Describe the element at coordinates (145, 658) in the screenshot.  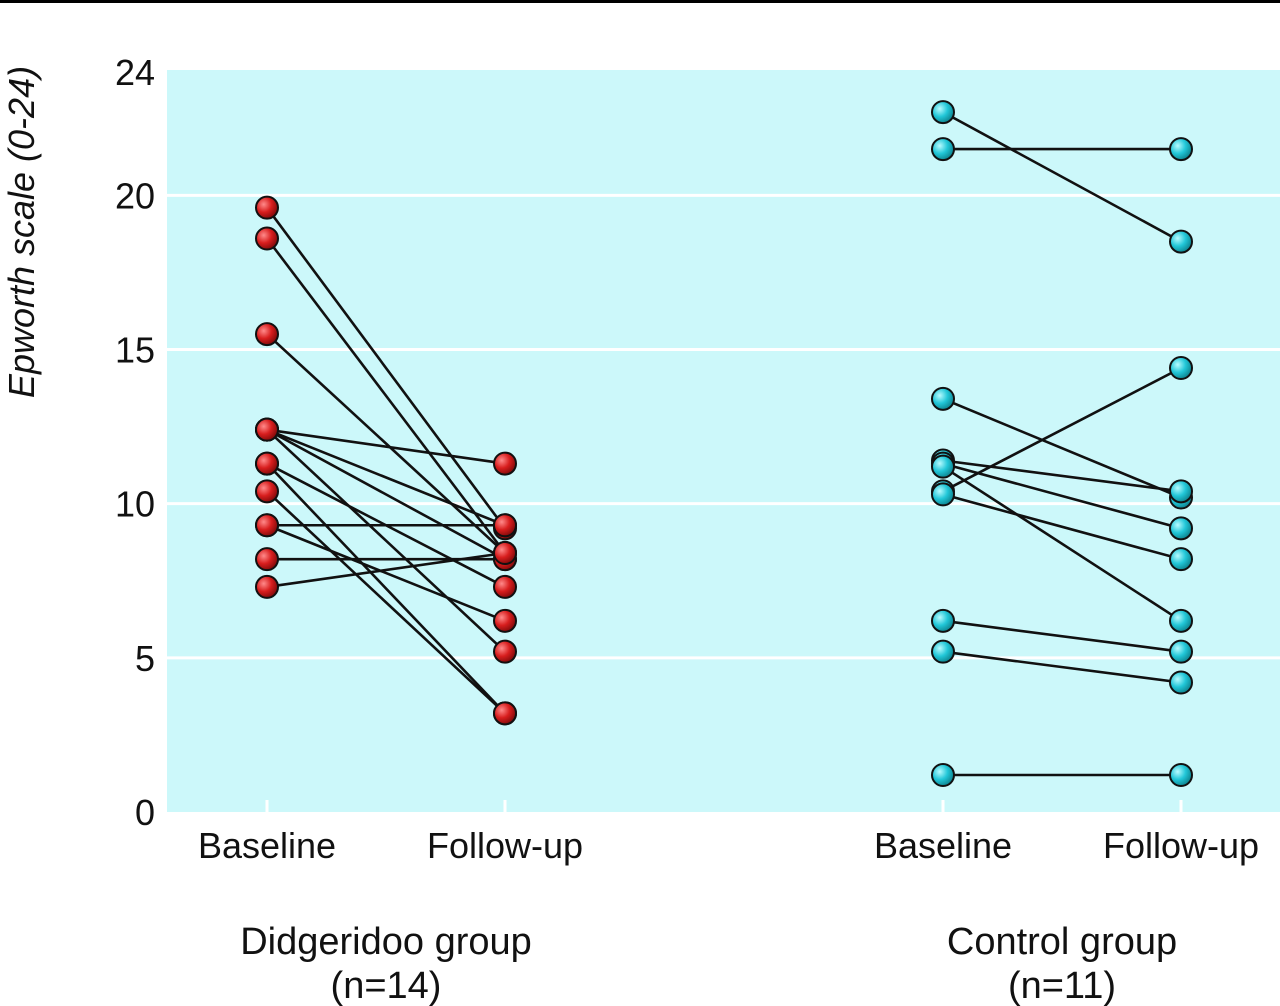
I see `y-tick-label-5: 5` at that location.